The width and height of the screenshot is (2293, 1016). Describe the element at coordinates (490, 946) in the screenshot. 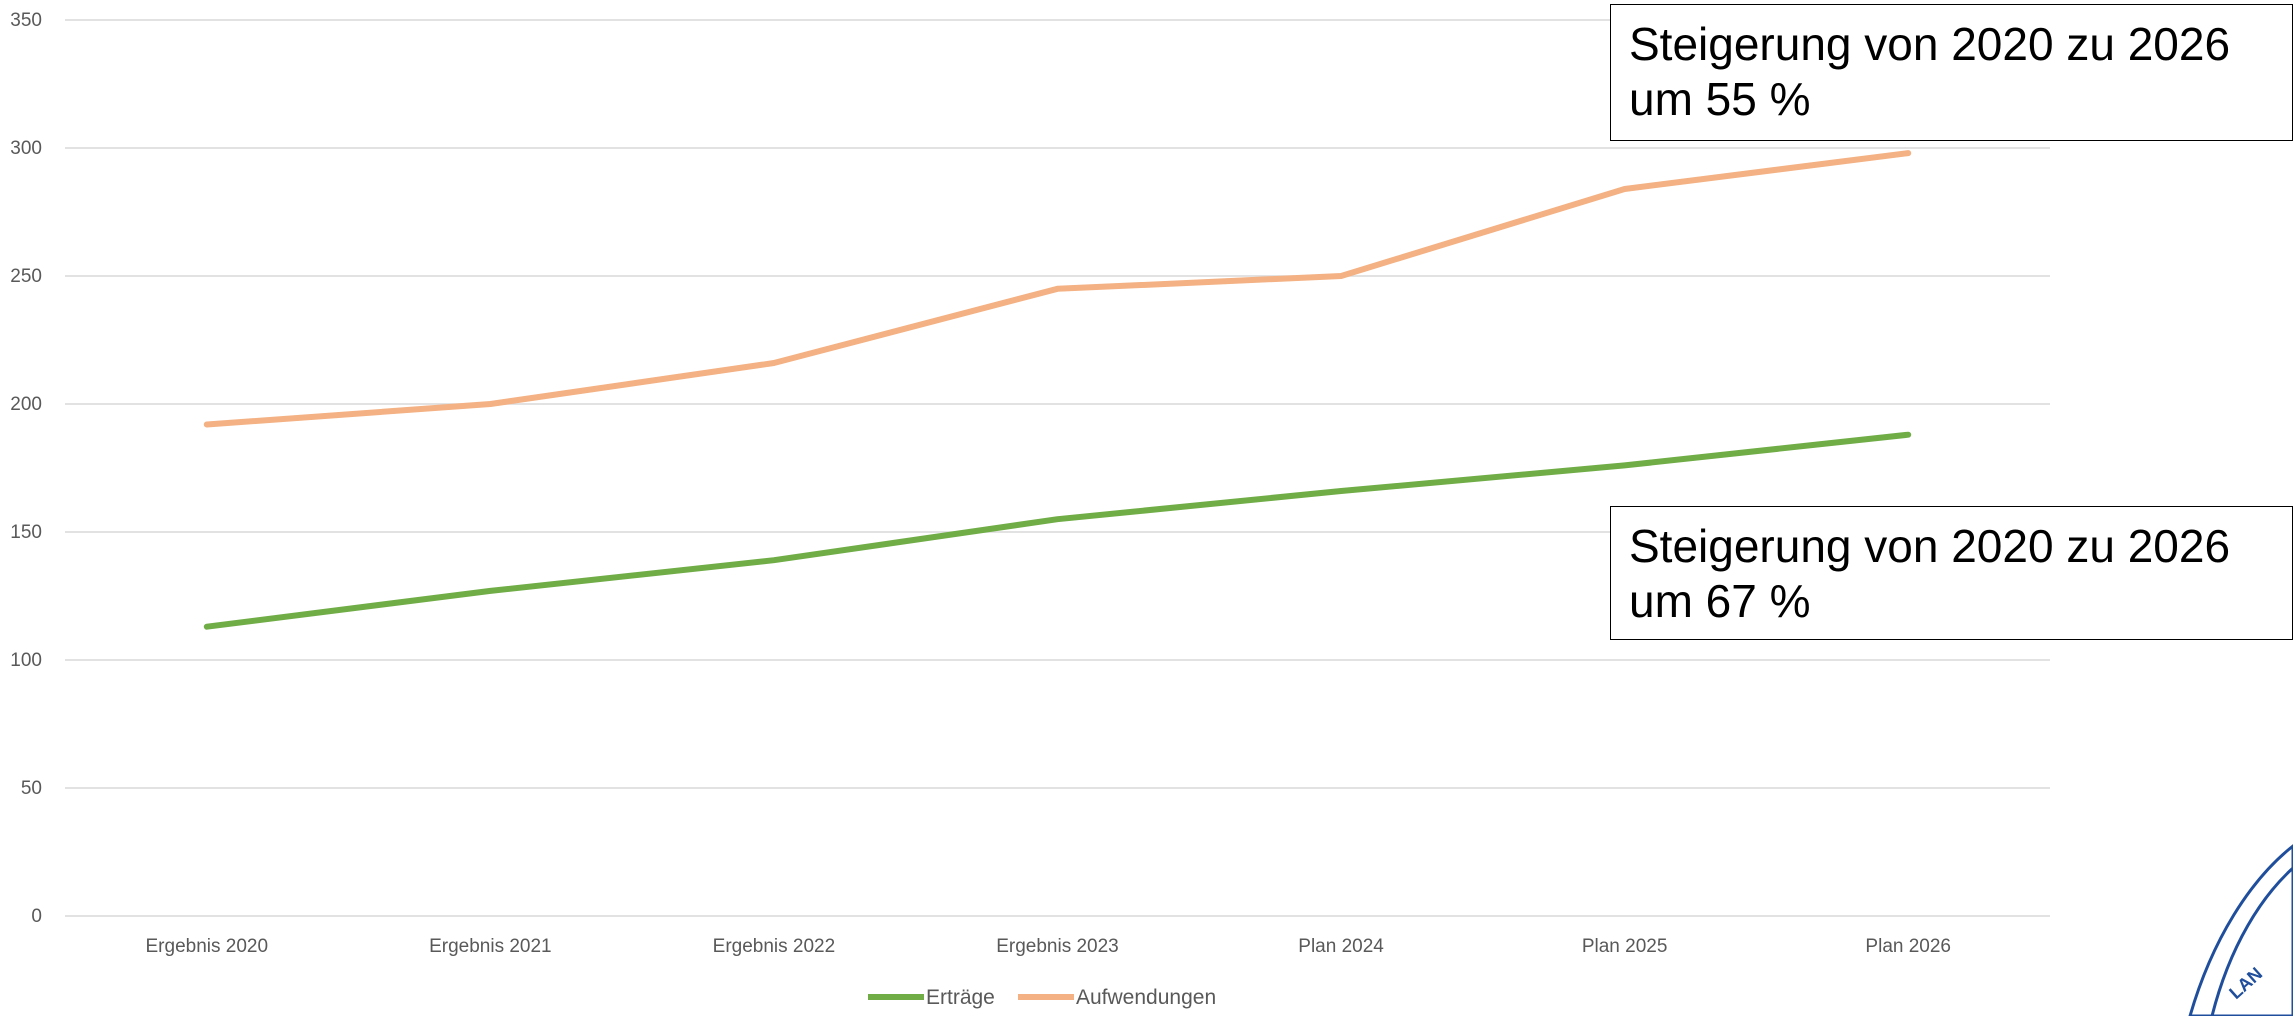

I see `x-tick-label: Ergebnis 2021` at that location.